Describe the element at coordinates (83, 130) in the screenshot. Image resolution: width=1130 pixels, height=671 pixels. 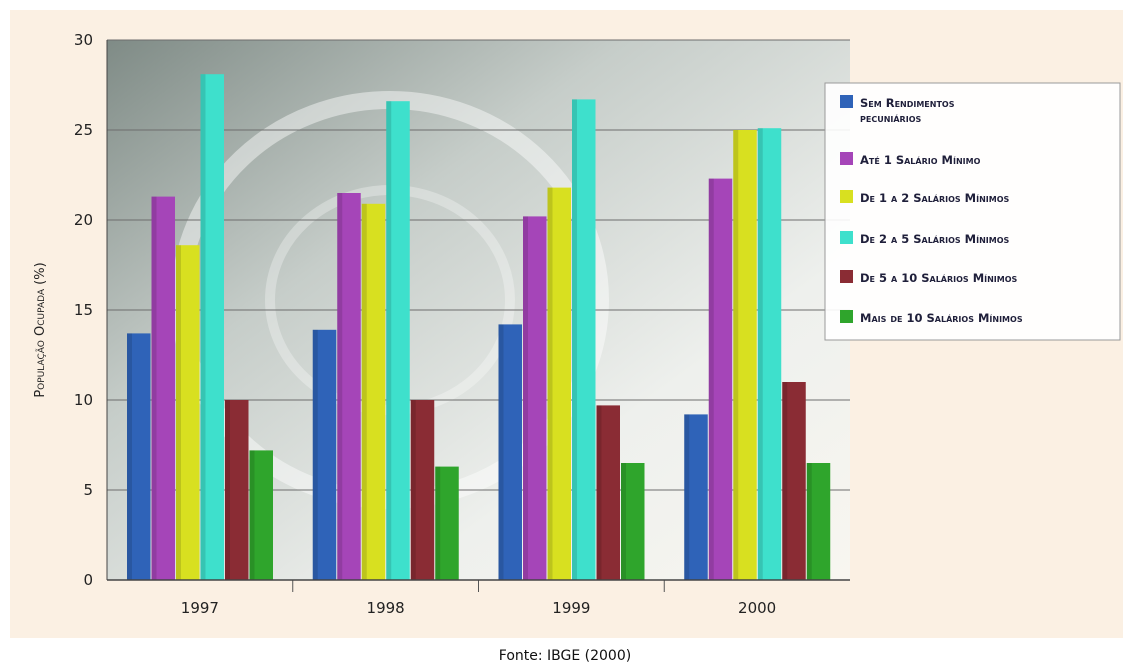
I see `y-tick-label: 25` at that location.